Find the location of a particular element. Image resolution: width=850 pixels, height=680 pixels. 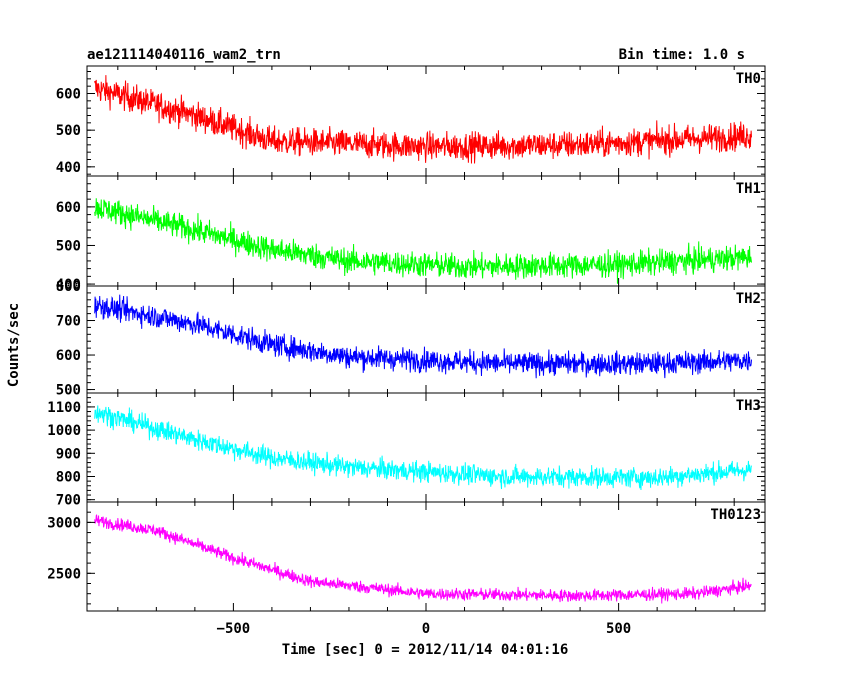

panel-th1: 400 500 600 TH1 is located at coordinates (411, 234).